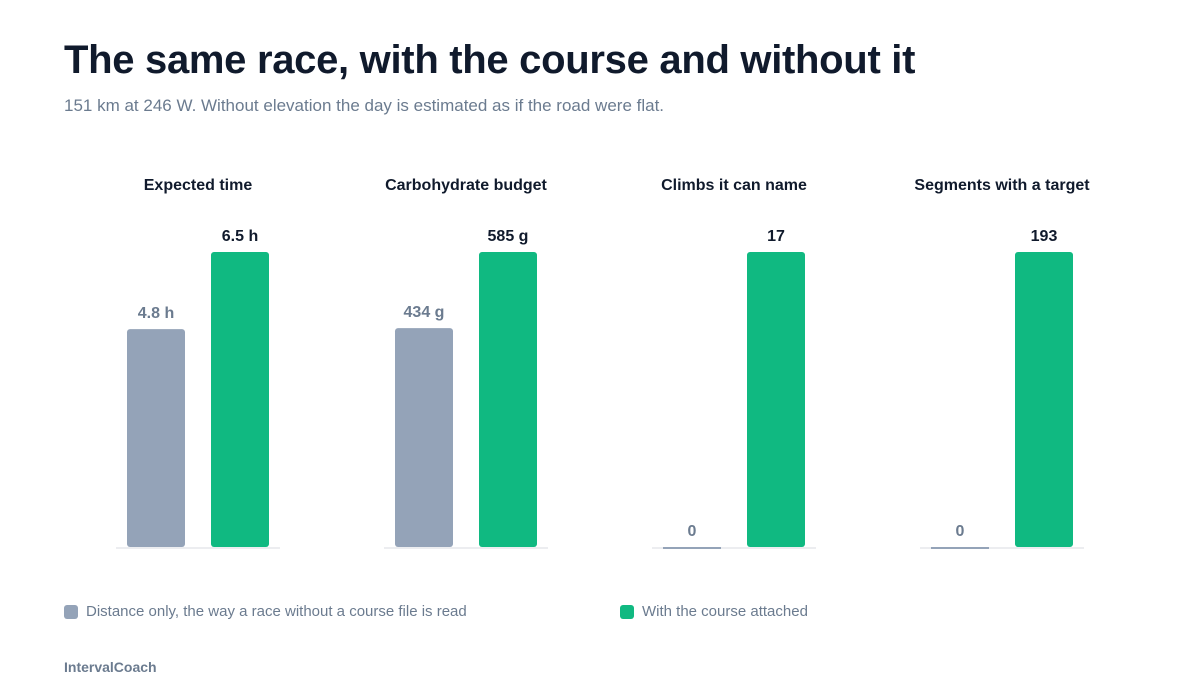  Describe the element at coordinates (1002, 185) in the screenshot. I see `chart-title: Segments with a target` at that location.